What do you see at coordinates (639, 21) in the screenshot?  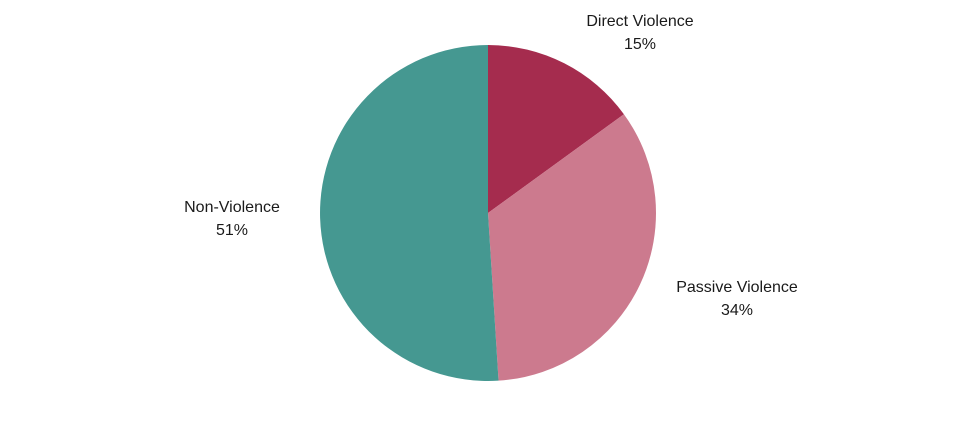 I see `slice-label-direct-violence: Direct Violence` at bounding box center [639, 21].